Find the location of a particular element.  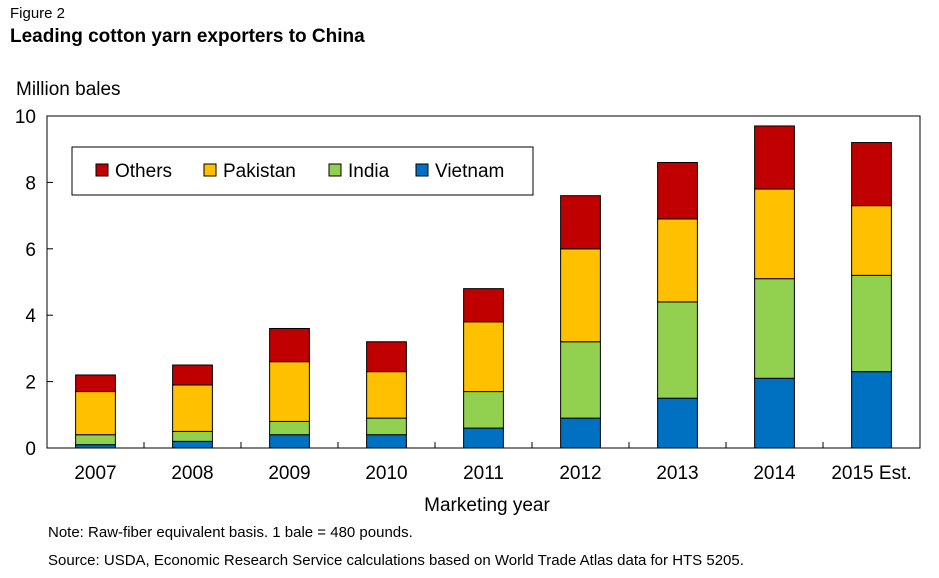

bar-india-2011 is located at coordinates (483, 410).